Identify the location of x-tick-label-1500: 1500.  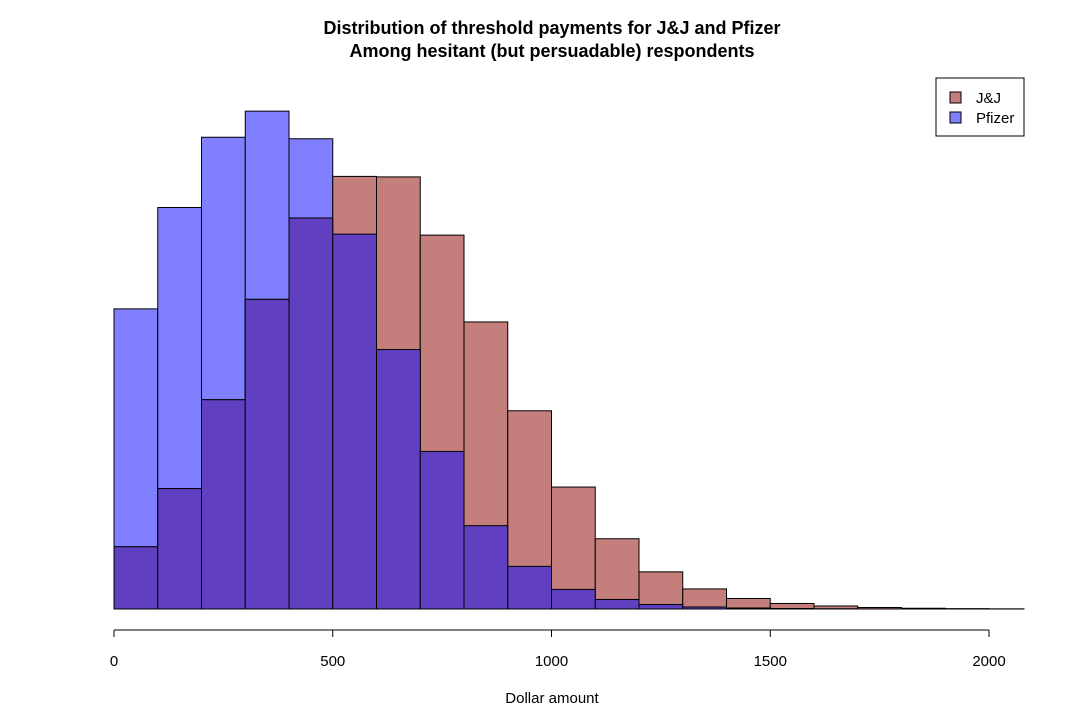
(770, 661).